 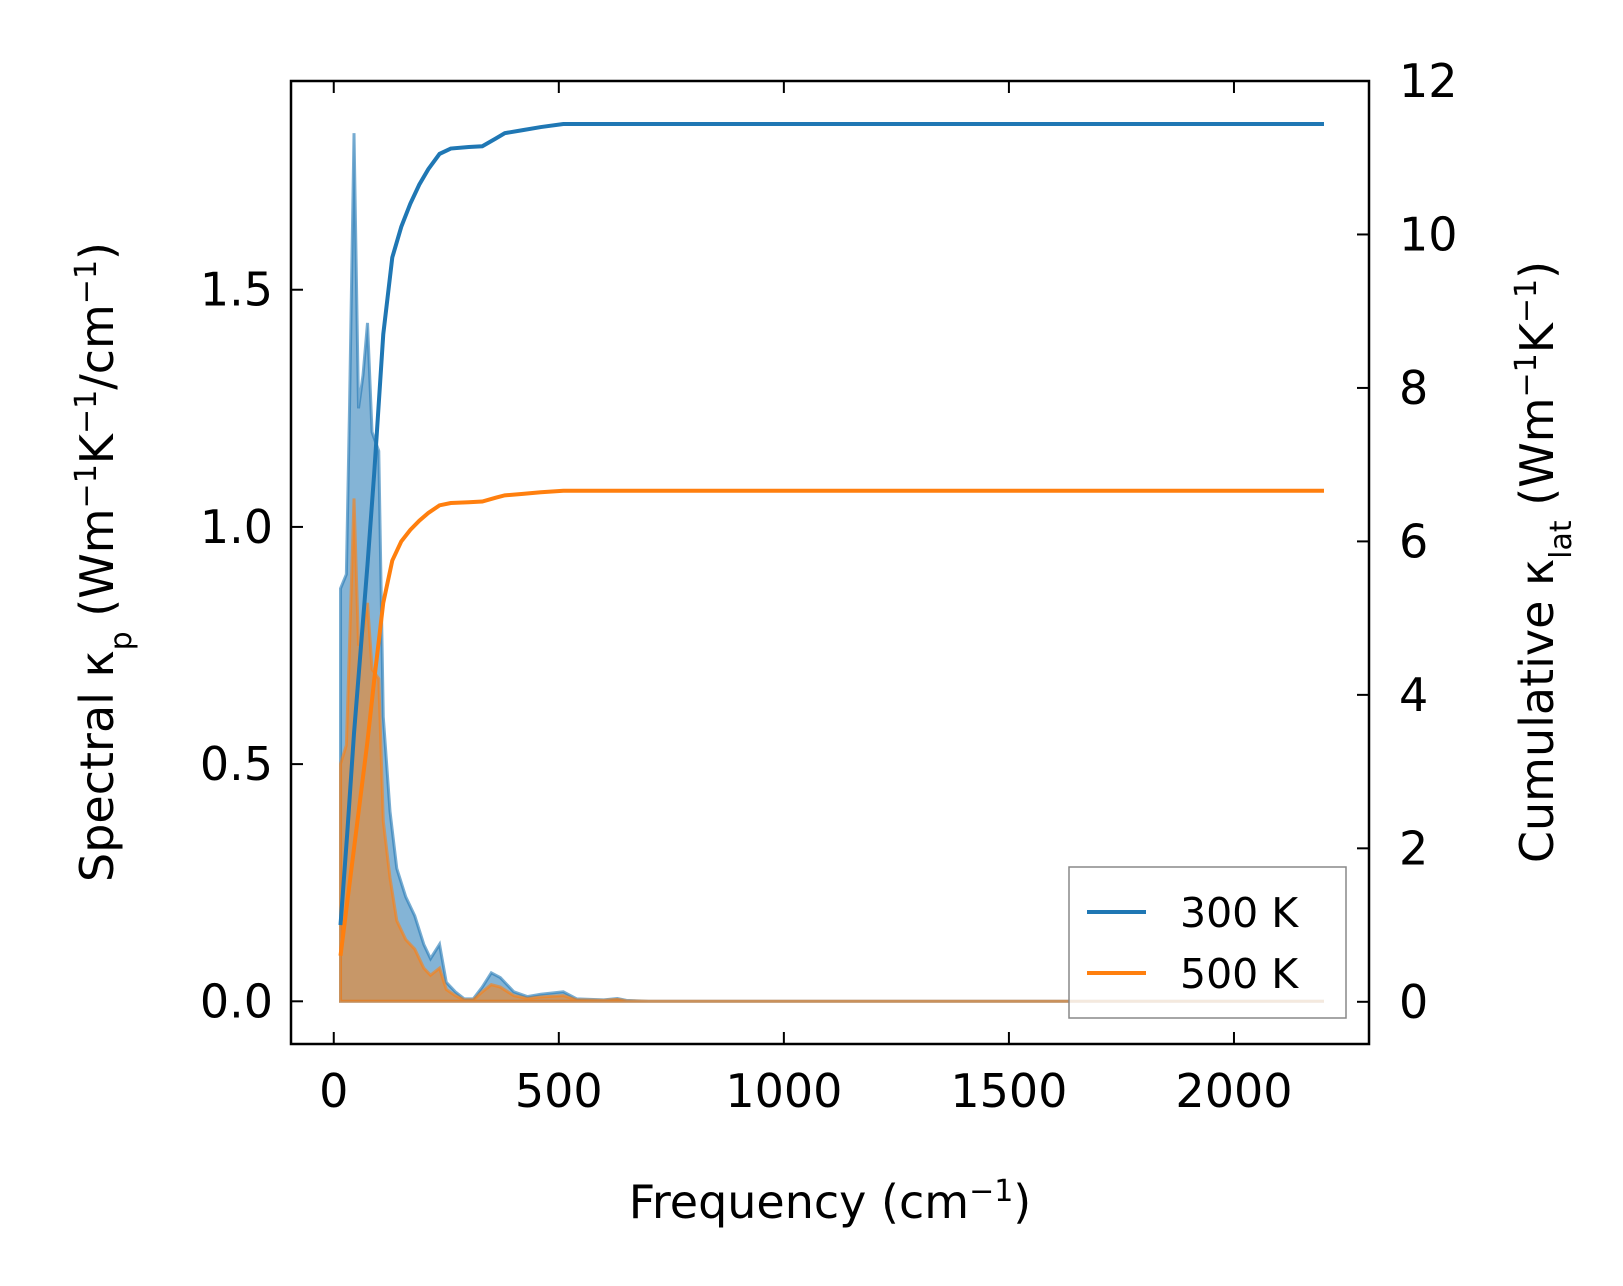 What do you see at coordinates (236, 1001) in the screenshot?
I see `y-left-tick-label: 0.0` at bounding box center [236, 1001].